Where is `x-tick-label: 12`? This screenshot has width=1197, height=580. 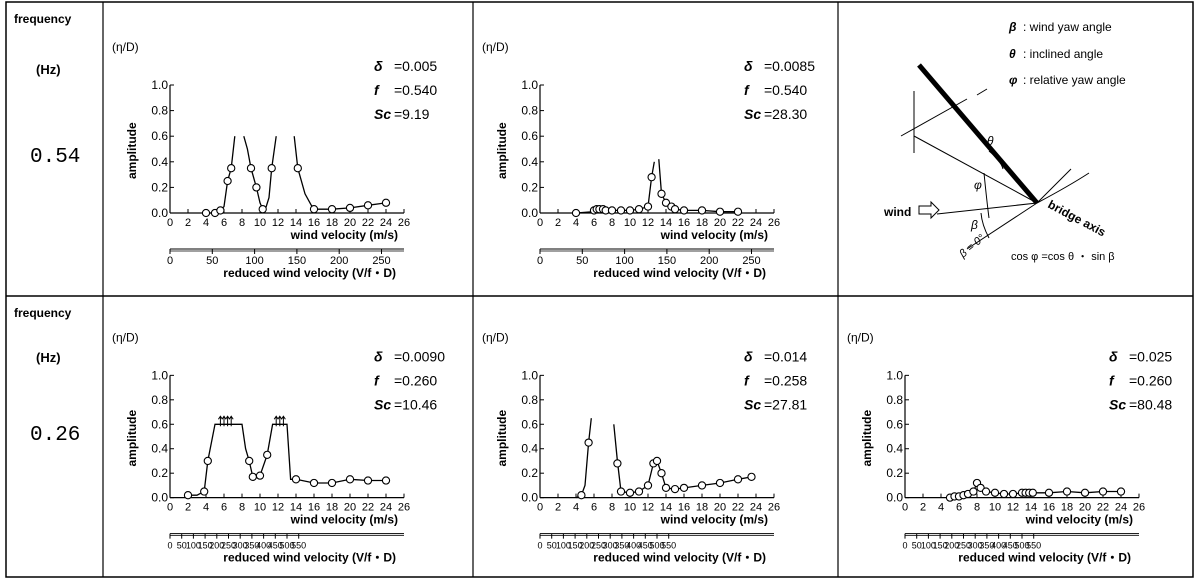 x-tick-label: 12 is located at coordinates (1013, 508).